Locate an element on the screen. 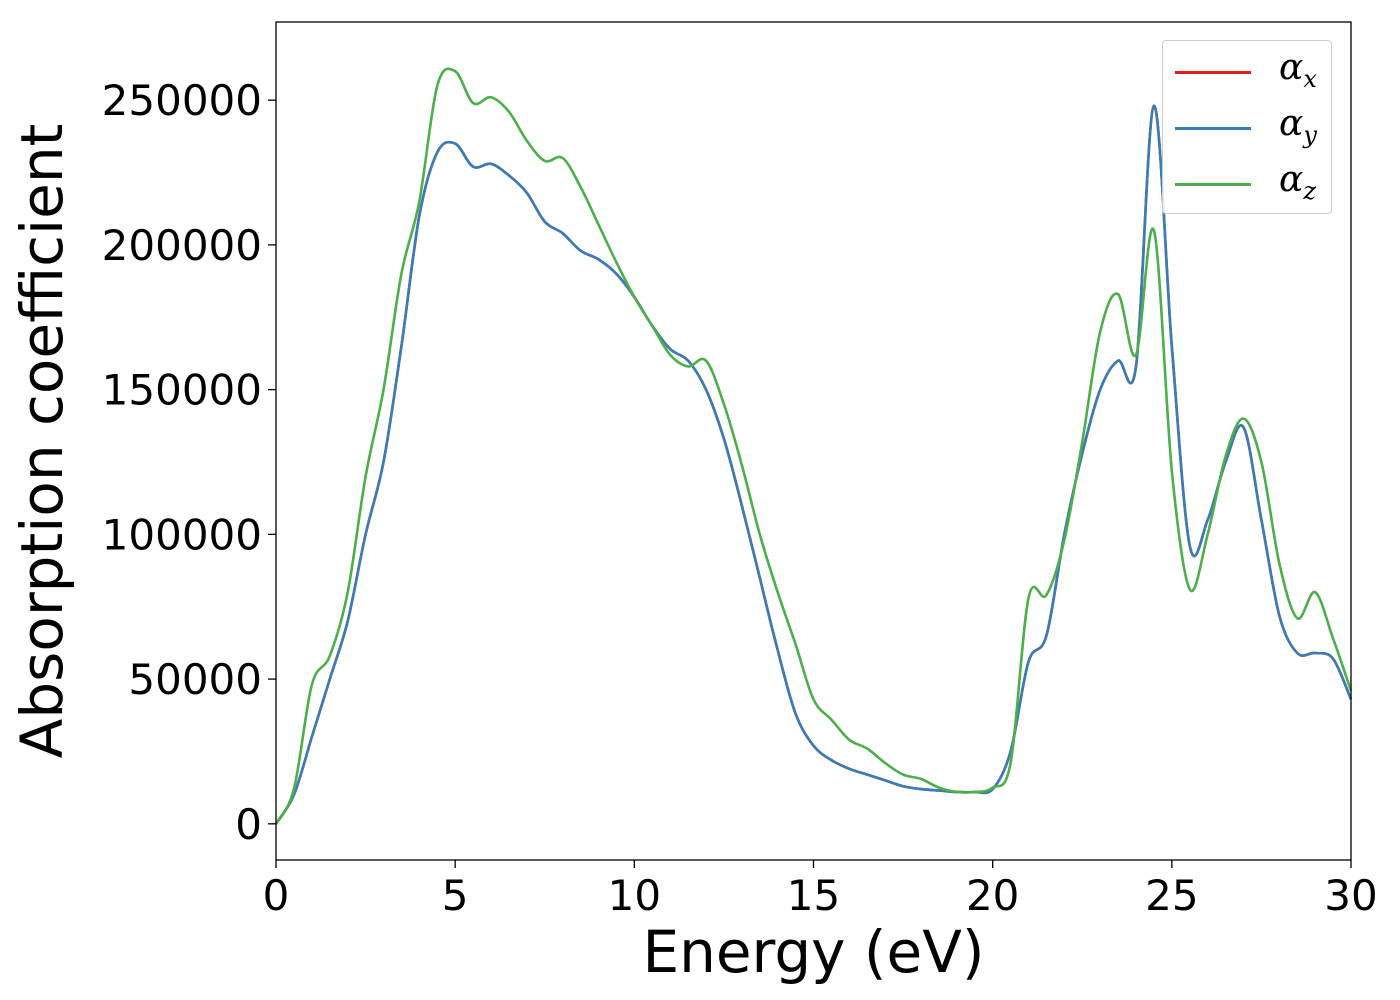  x-tick-label: 30 is located at coordinates (1350, 895).